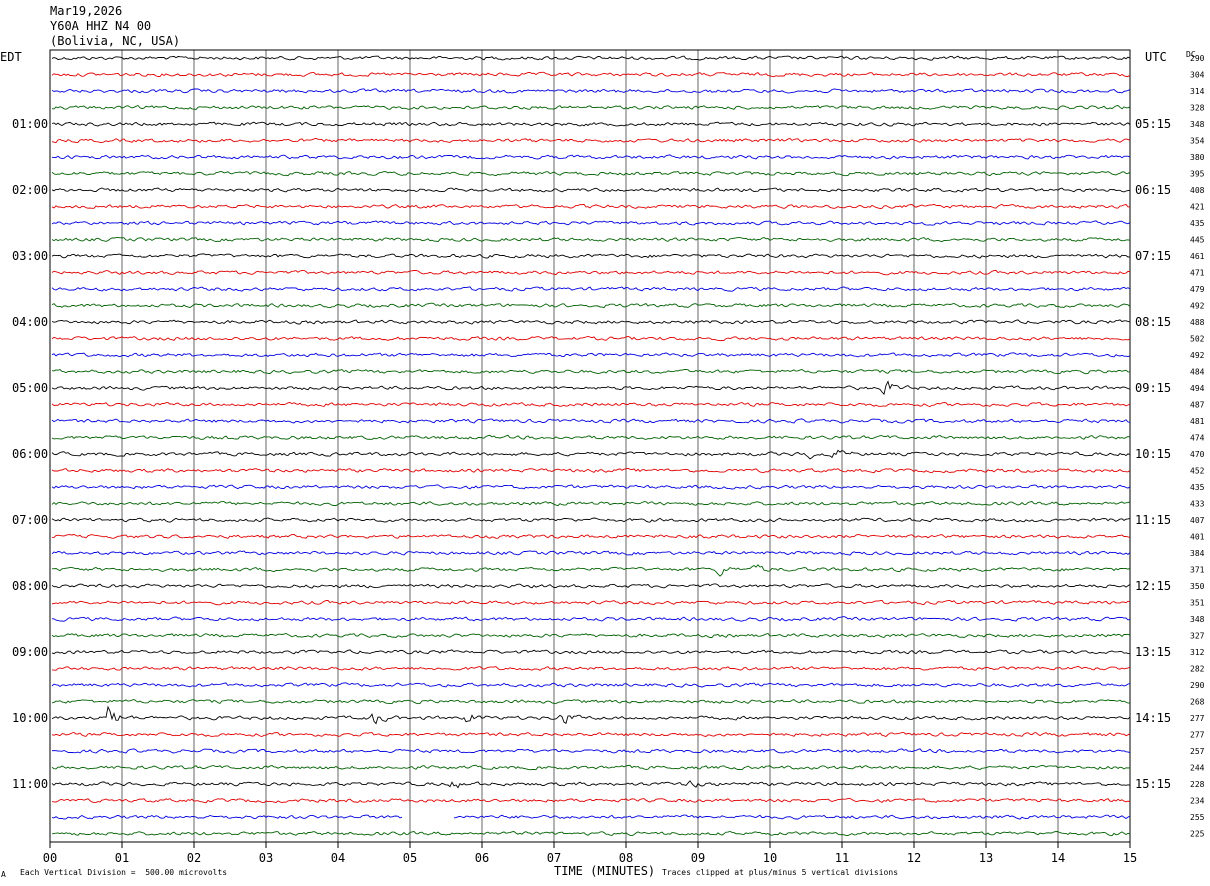 This screenshot has height=886, width=1210. What do you see at coordinates (266, 858) in the screenshot?
I see `x-tick-label: 03` at bounding box center [266, 858].